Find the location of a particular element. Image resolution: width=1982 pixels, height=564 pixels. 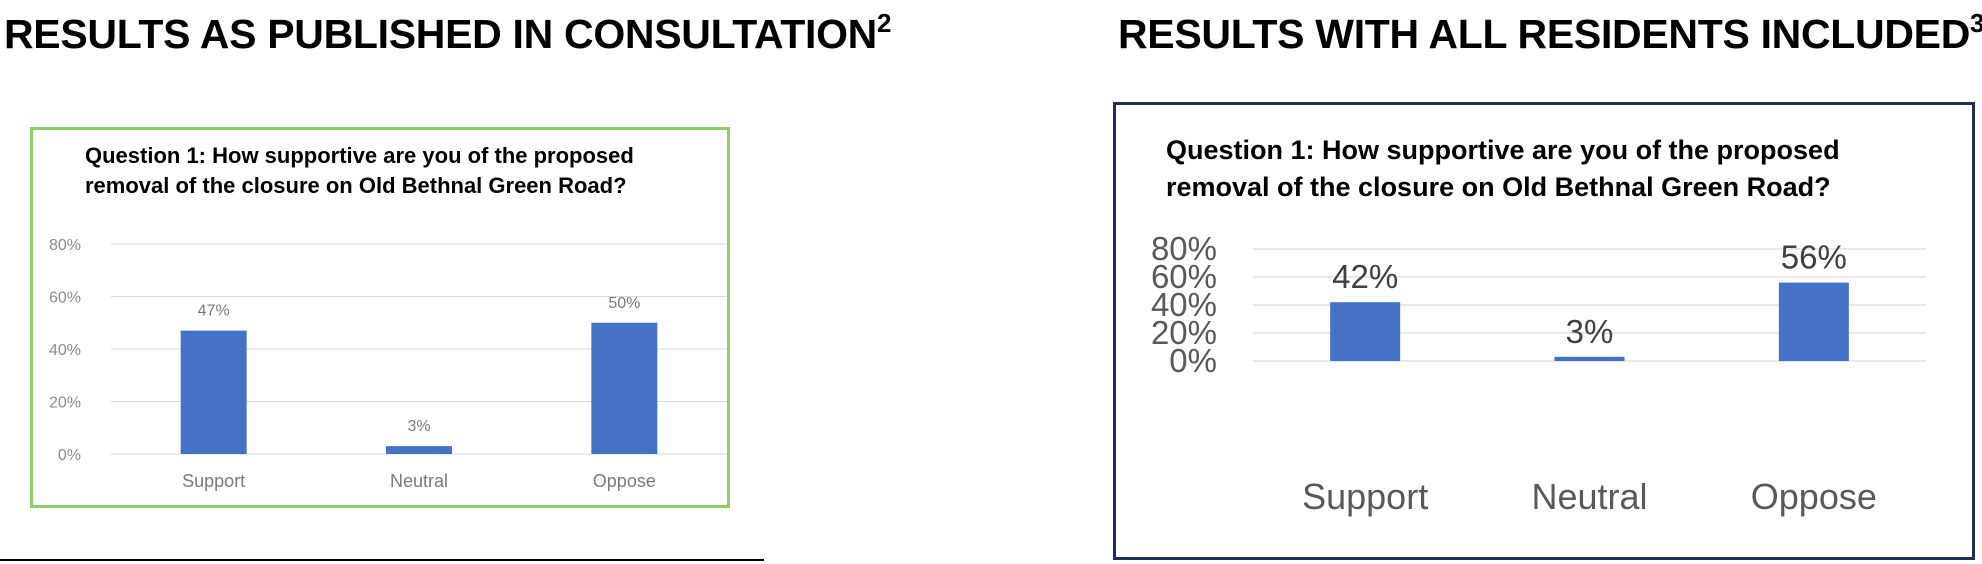

left-heading: RESULTS AS PUBLISHED IN CONSULTATION2 is located at coordinates (447, 33).